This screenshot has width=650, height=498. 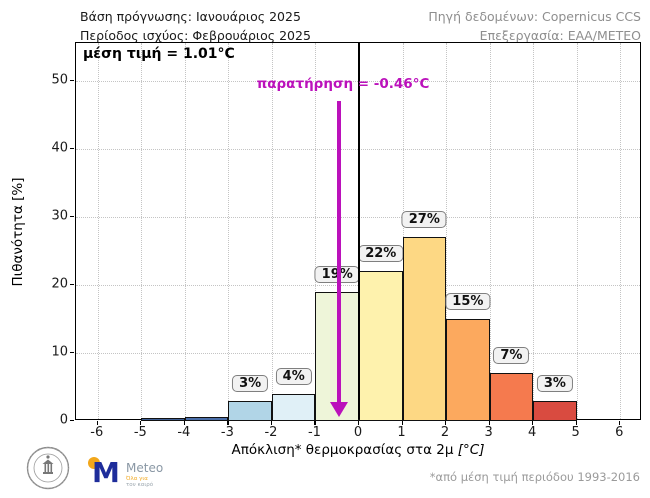 I want to click on y-tick-label: 40, so click(x=59, y=148).